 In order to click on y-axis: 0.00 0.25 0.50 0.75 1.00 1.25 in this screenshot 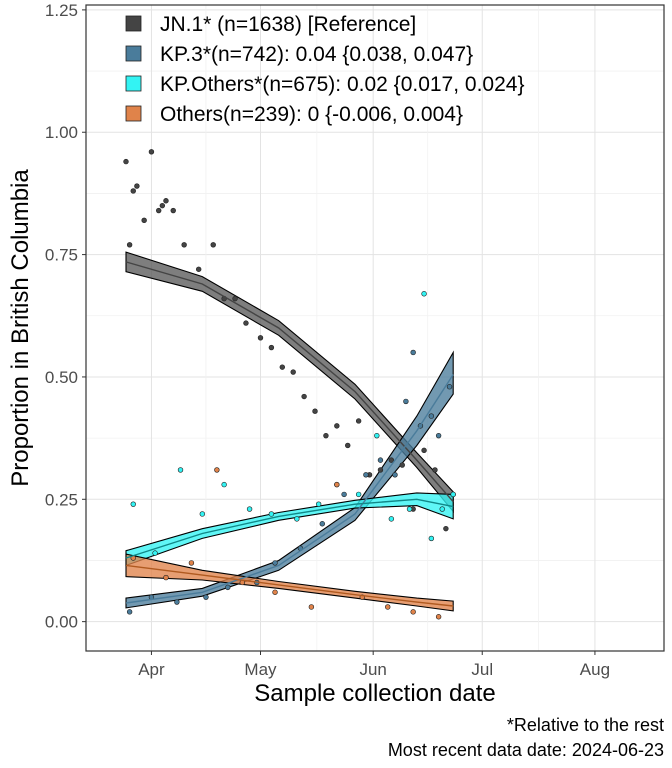, I will do `click(65, 316)`.